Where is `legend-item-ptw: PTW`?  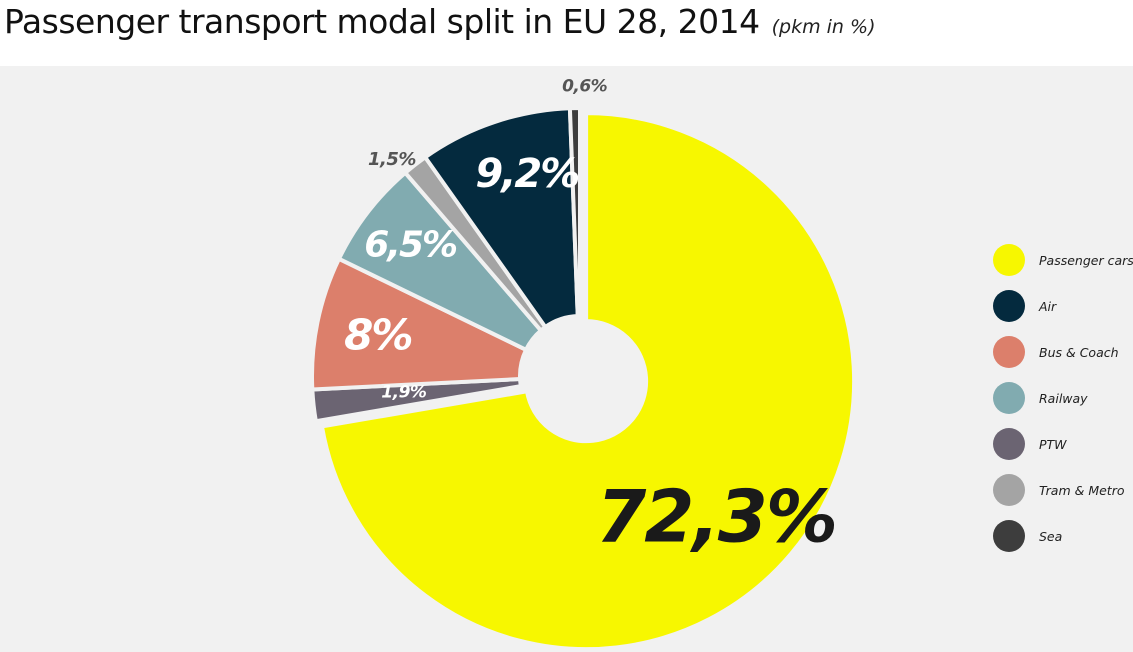 legend-item-ptw: PTW is located at coordinates (1063, 444).